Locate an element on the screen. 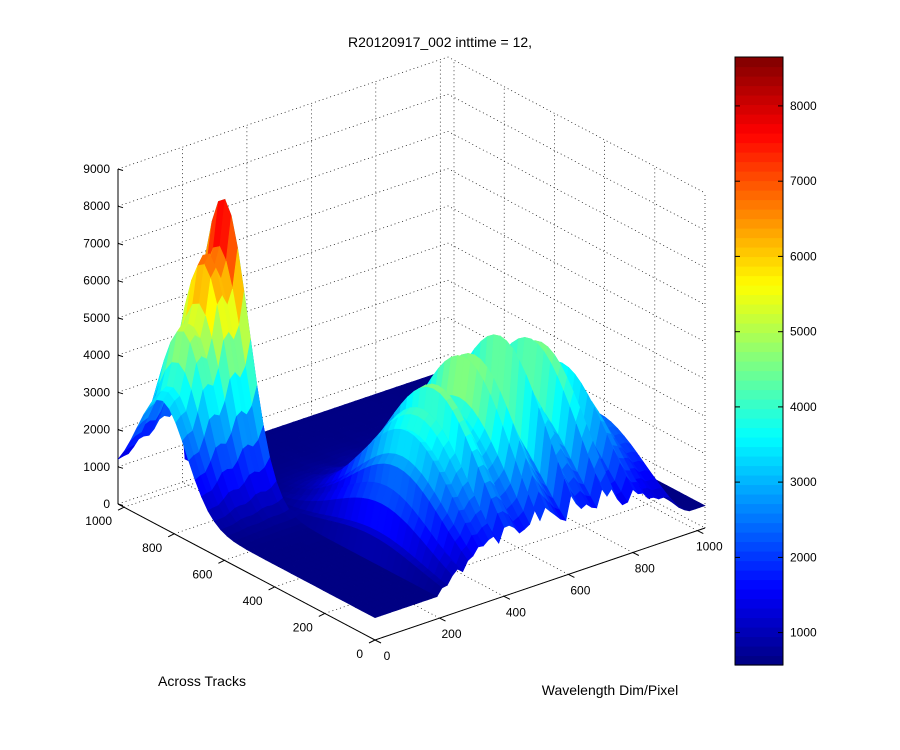  y-axis-label: Across Tracks is located at coordinates (202, 681).